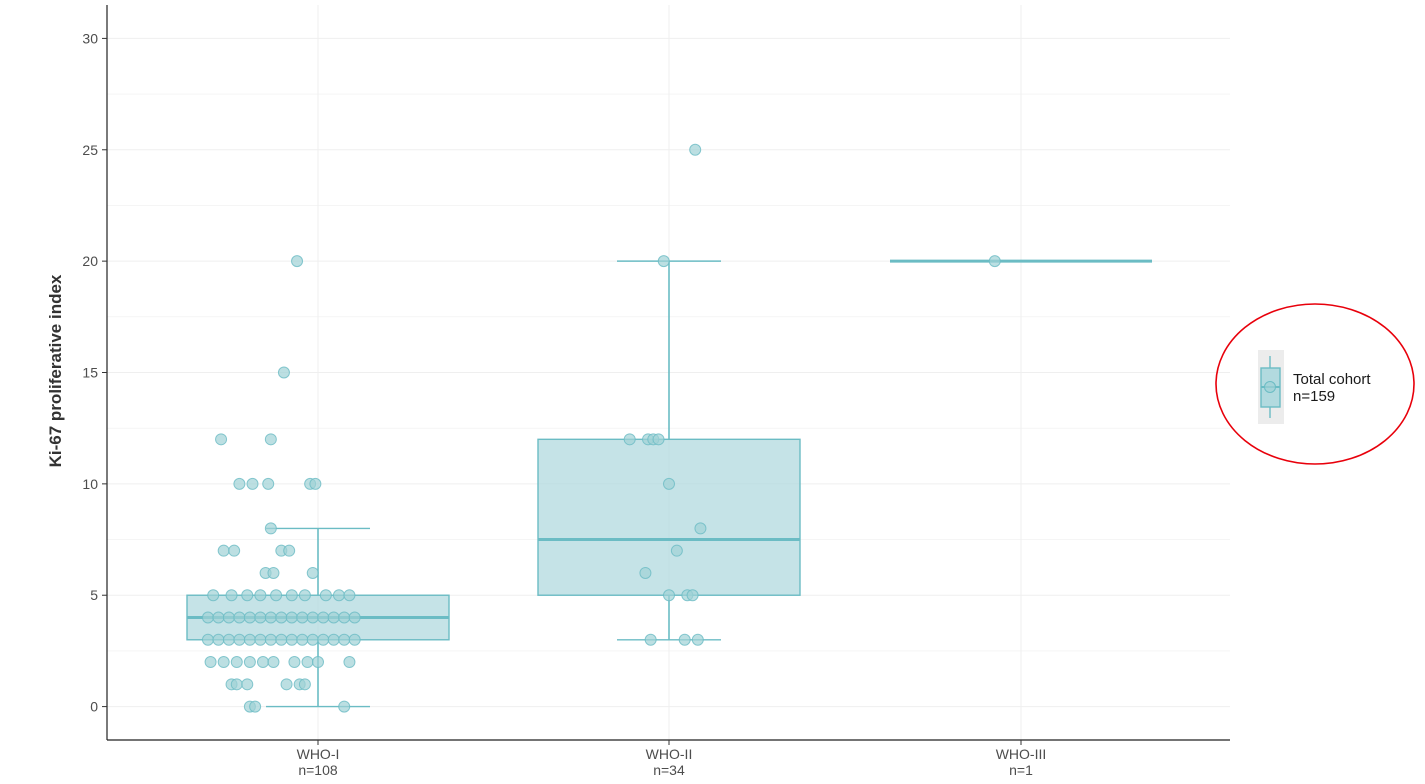 Image resolution: width=1425 pixels, height=784 pixels. I want to click on legend-label-line2: n=159, so click(1314, 396).